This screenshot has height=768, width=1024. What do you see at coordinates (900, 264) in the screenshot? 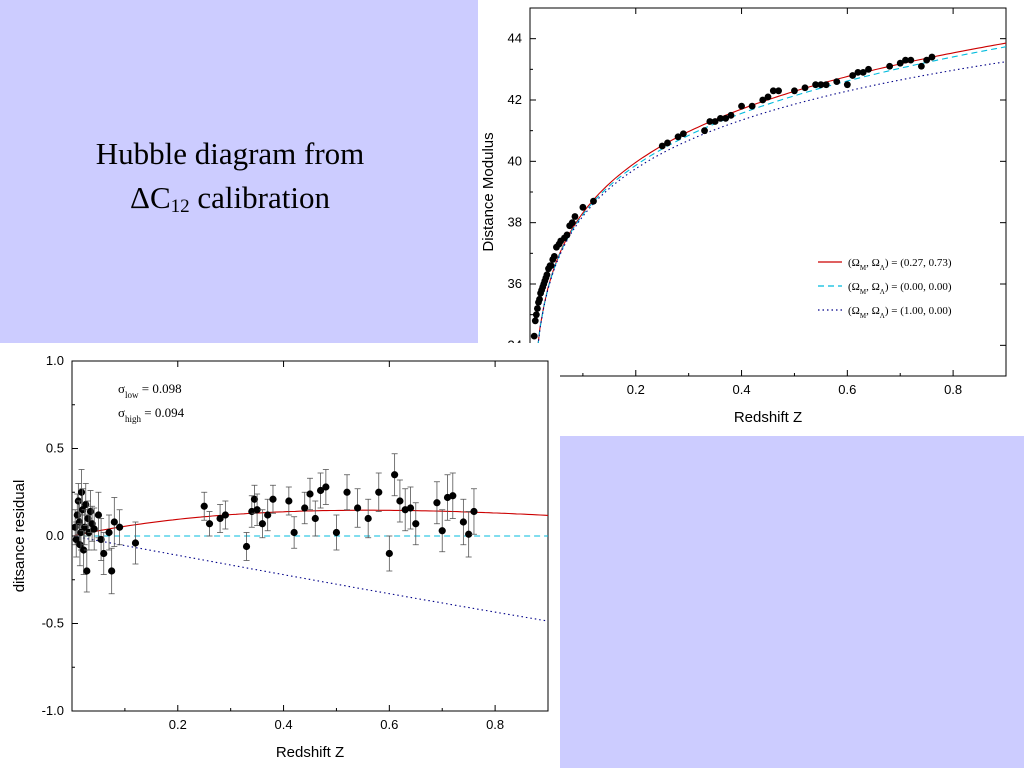
I see `legend-entry: (ΩM, ΩΛ) = (0.27, 0.73)` at bounding box center [900, 264].